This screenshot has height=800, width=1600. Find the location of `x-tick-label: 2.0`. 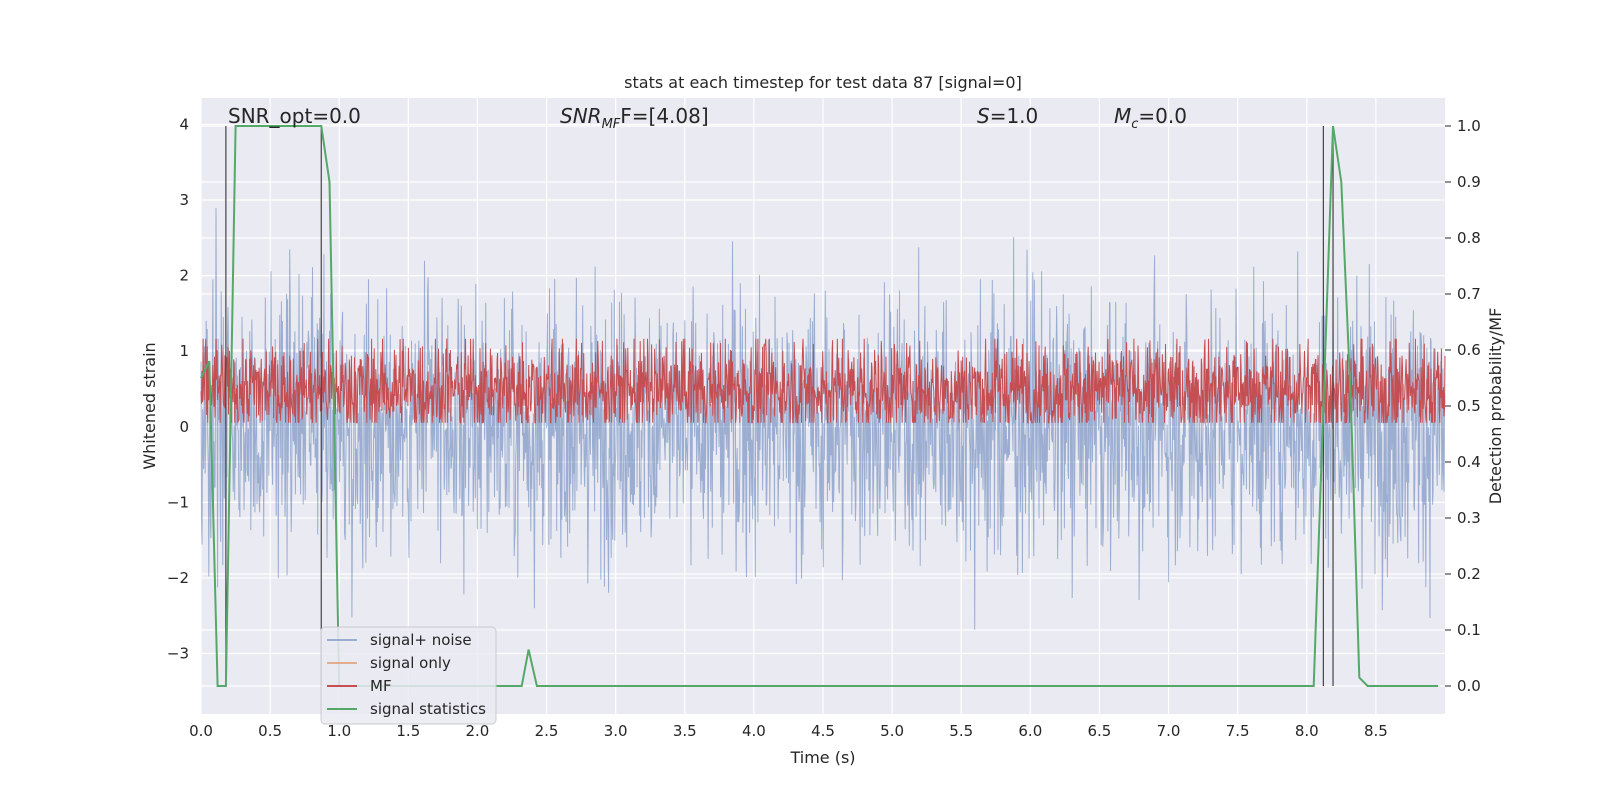

x-tick-label: 2.0 is located at coordinates (478, 731).